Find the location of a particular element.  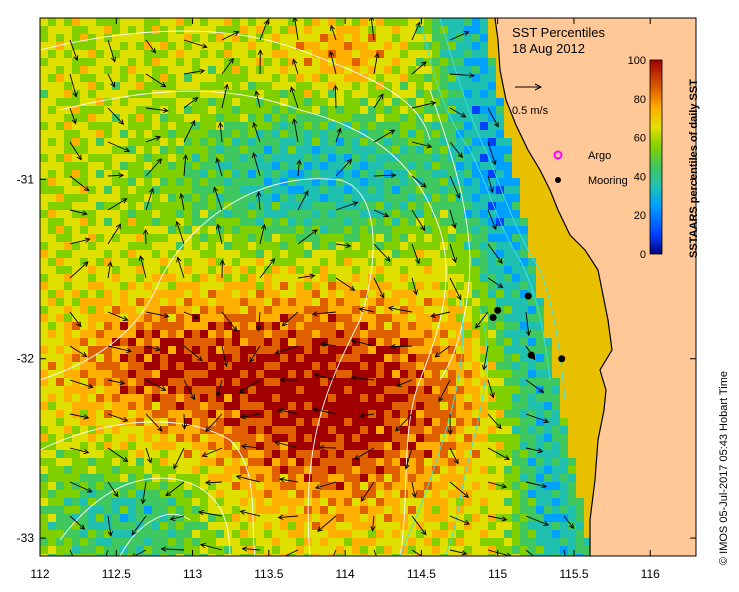

coastline is located at coordinates (553, 287).